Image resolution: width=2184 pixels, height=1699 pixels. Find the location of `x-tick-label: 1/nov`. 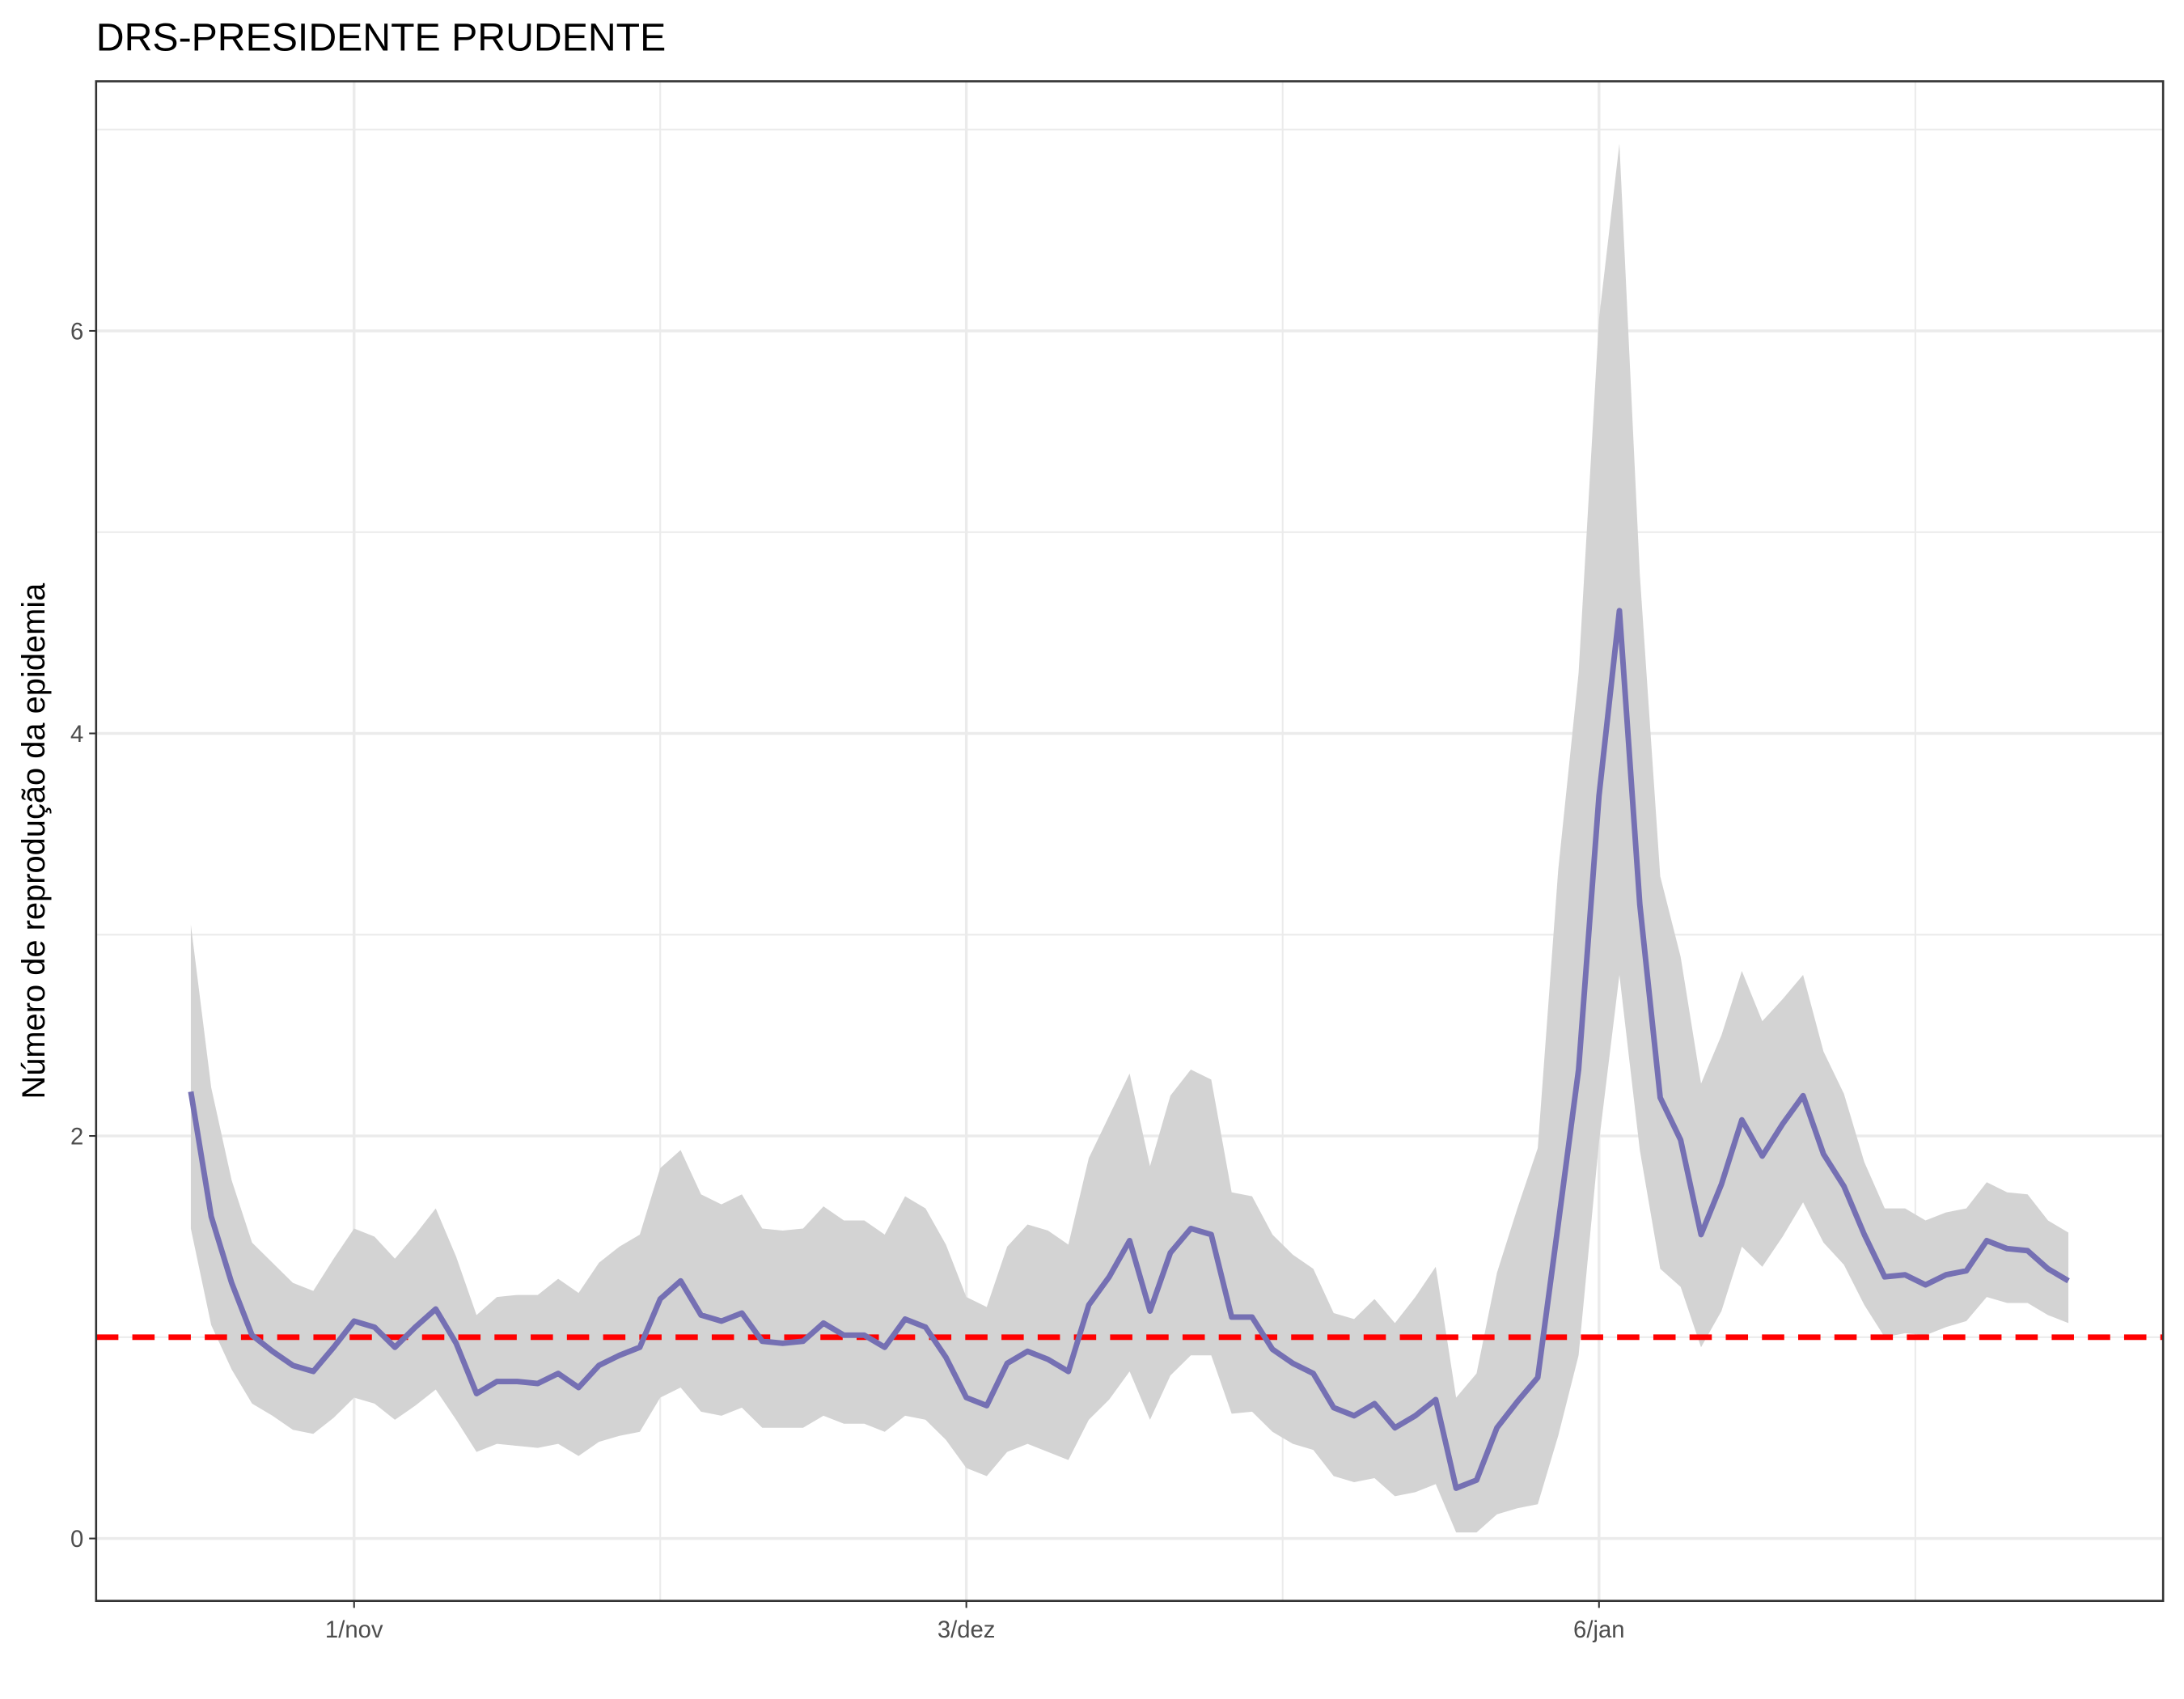

x-tick-label: 1/nov is located at coordinates (354, 1629).